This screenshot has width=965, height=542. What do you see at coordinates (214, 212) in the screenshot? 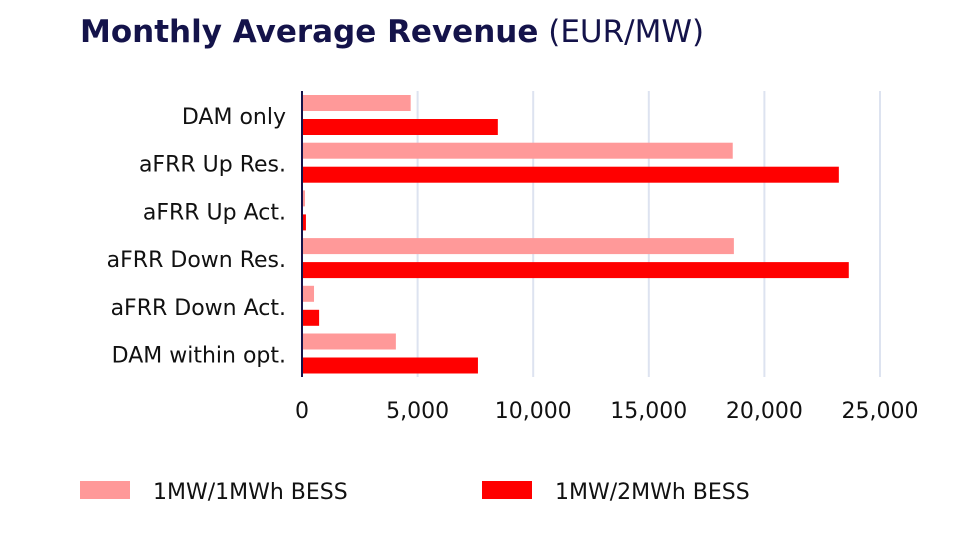
I see `category-label: aFRR Up Act.` at bounding box center [214, 212].